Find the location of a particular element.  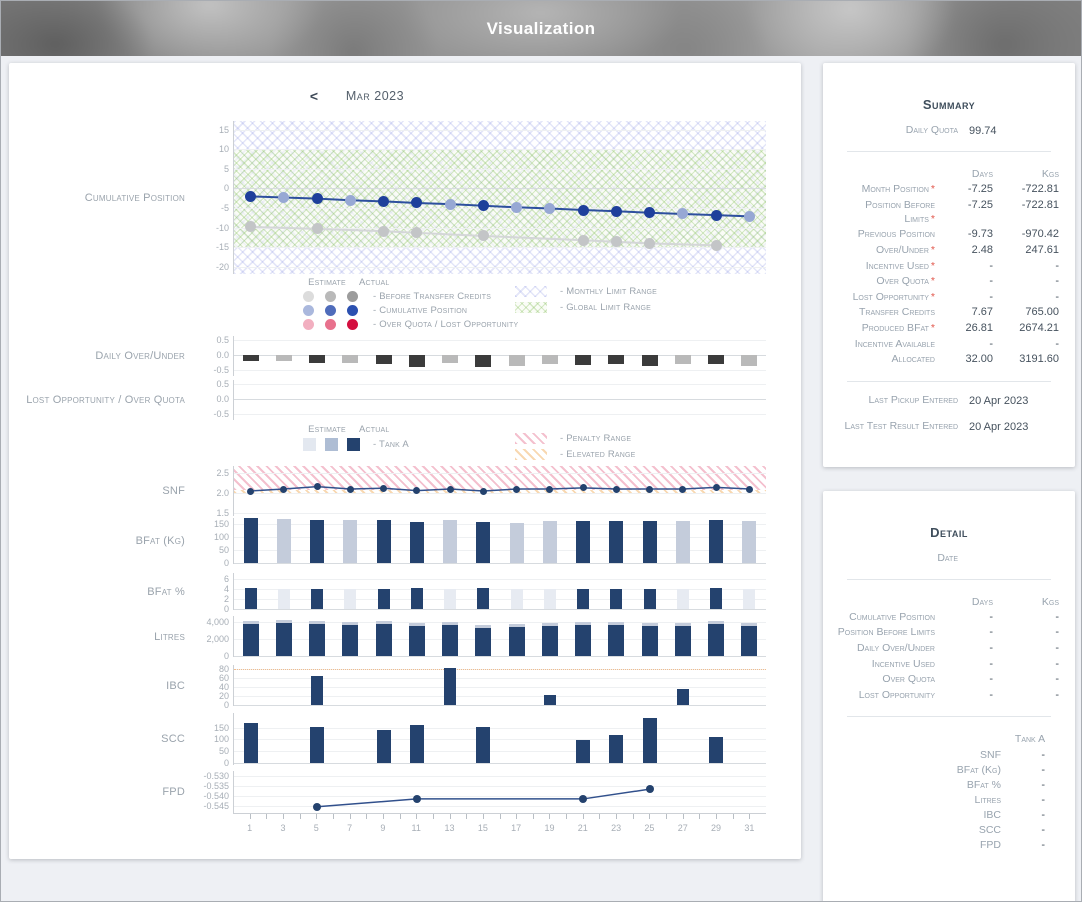

chart-plot-fpd is located at coordinates (499, 792).